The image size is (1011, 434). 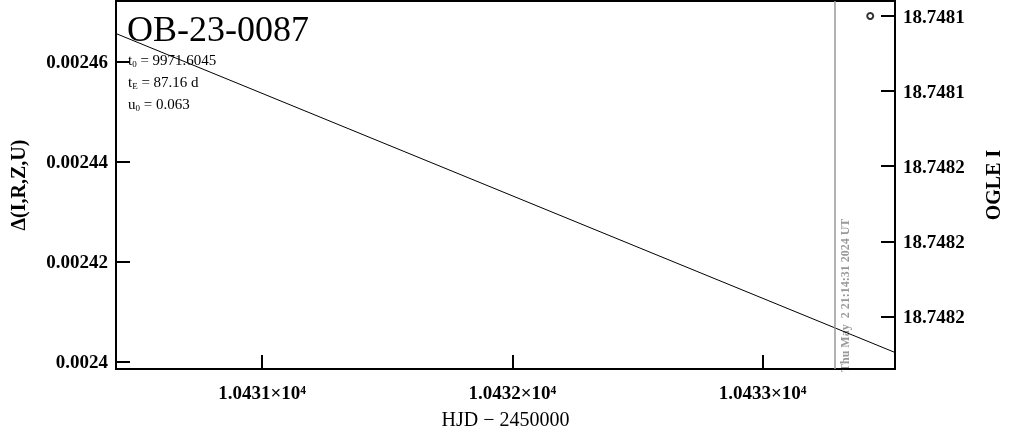 What do you see at coordinates (505, 419) in the screenshot?
I see `x-axis-title: HJD − 2450000` at bounding box center [505, 419].